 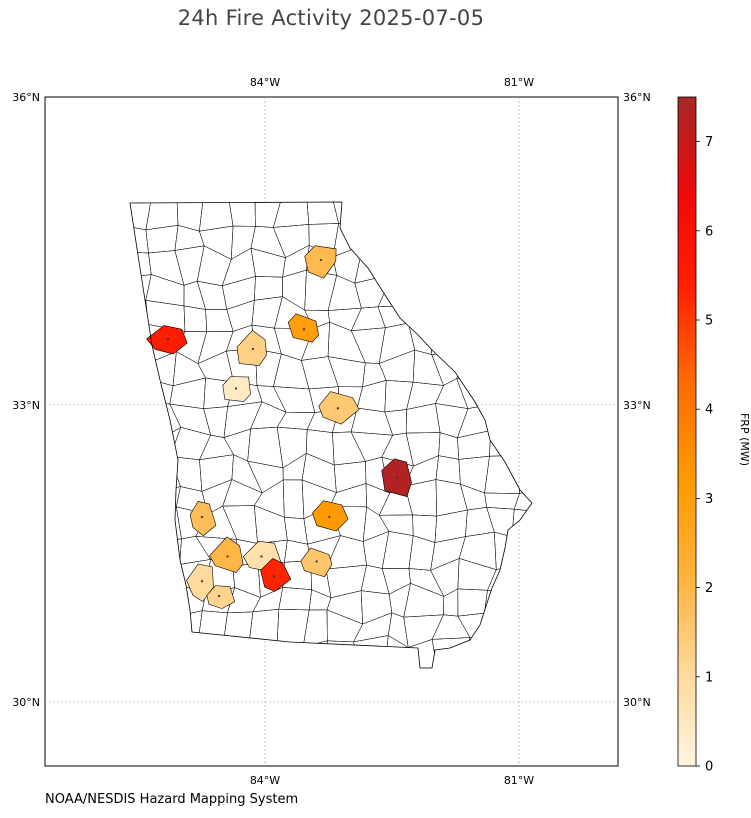 I want to click on colorbar-ticks: 0 1 2 3 4 5 6 7, so click(x=704, y=455).